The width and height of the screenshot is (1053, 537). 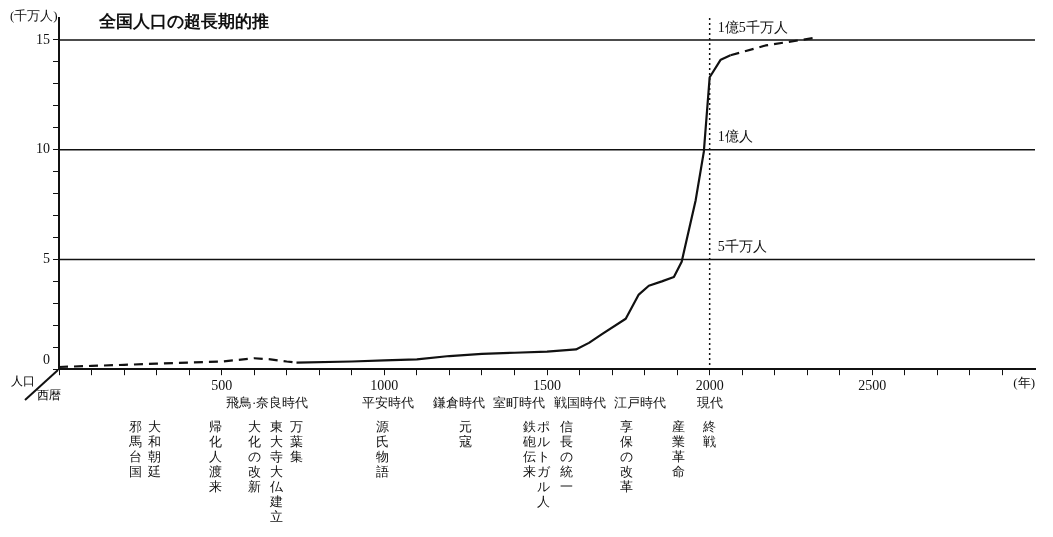 What do you see at coordinates (43, 39) in the screenshot?
I see `y-tick-label: 15` at bounding box center [43, 39].